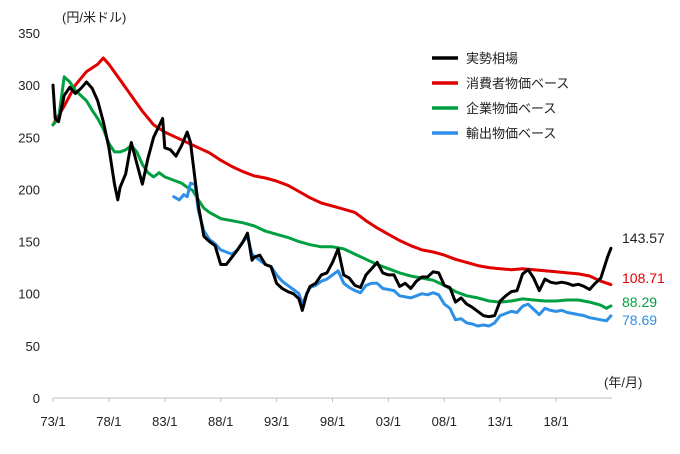 This screenshot has height=454, width=680. I want to click on end-label-2: 88.29, so click(639, 302).